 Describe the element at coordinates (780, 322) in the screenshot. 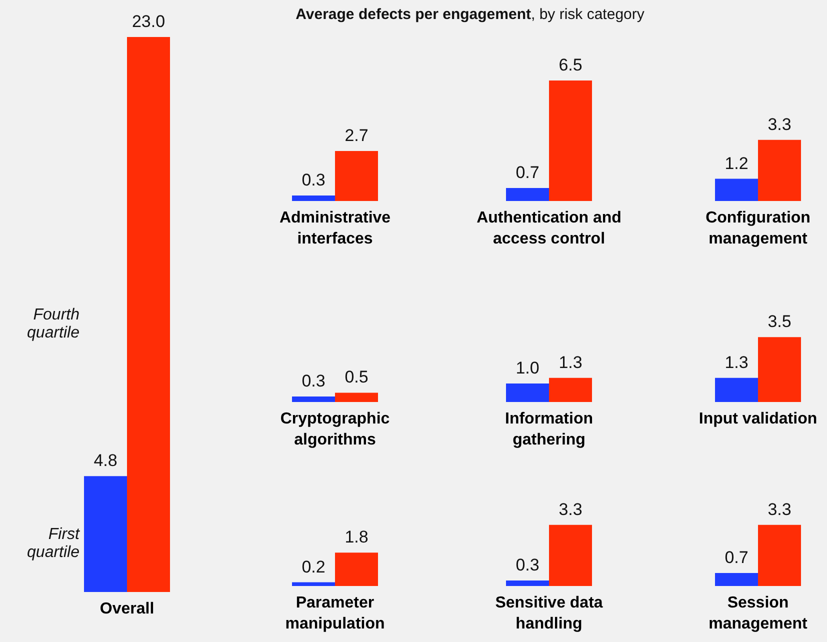

I see `data-label: 3.5` at that location.